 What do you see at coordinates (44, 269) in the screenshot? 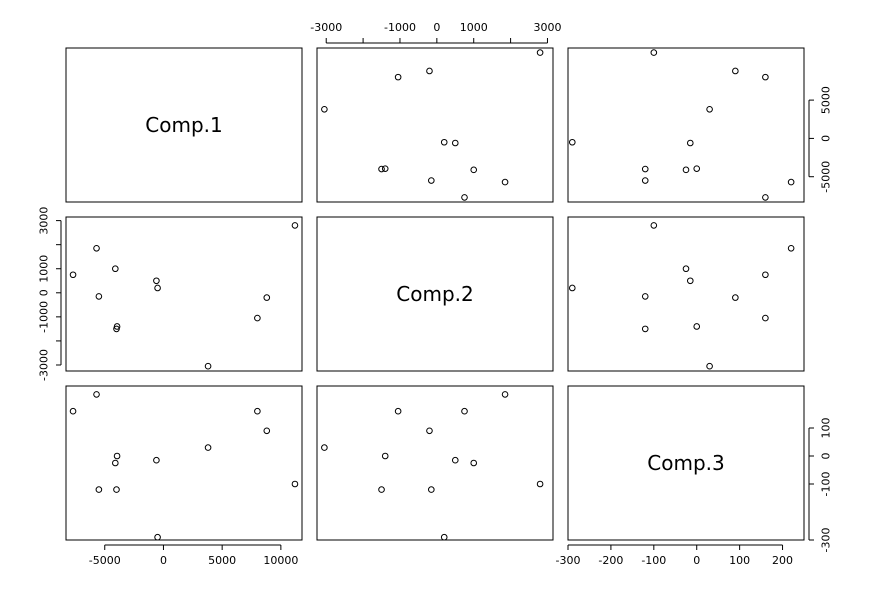
I see `y-tick-label-comp-2-left: 1000` at bounding box center [44, 269].